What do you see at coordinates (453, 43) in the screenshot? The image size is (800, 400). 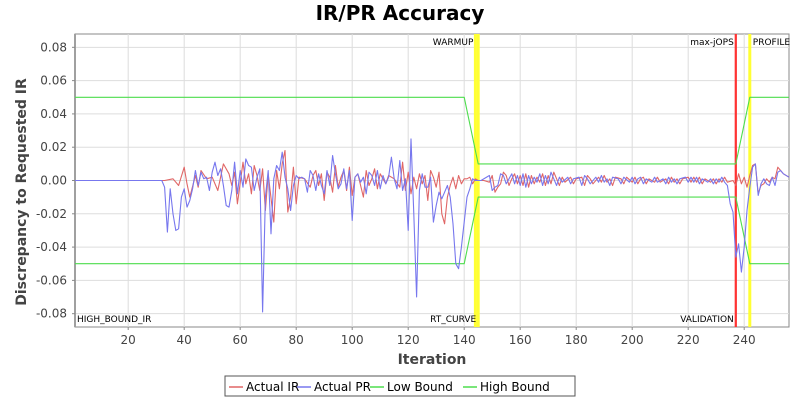 I see `phase-marker-label: WARMUP` at bounding box center [453, 43].